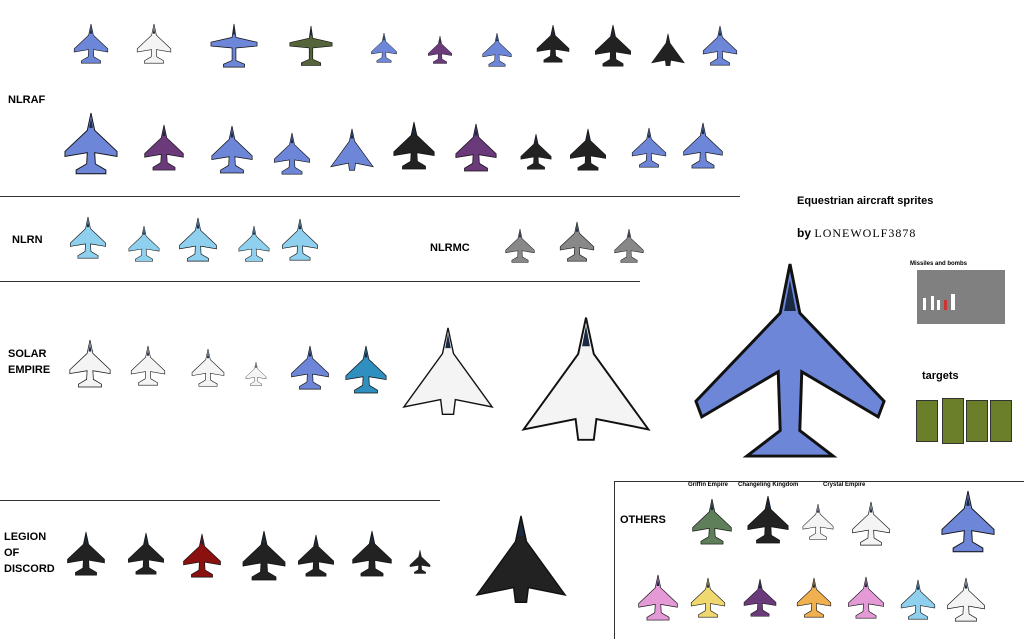 The width and height of the screenshot is (1024, 639). I want to click on author-line: by LONEWOLF3878, so click(856, 233).